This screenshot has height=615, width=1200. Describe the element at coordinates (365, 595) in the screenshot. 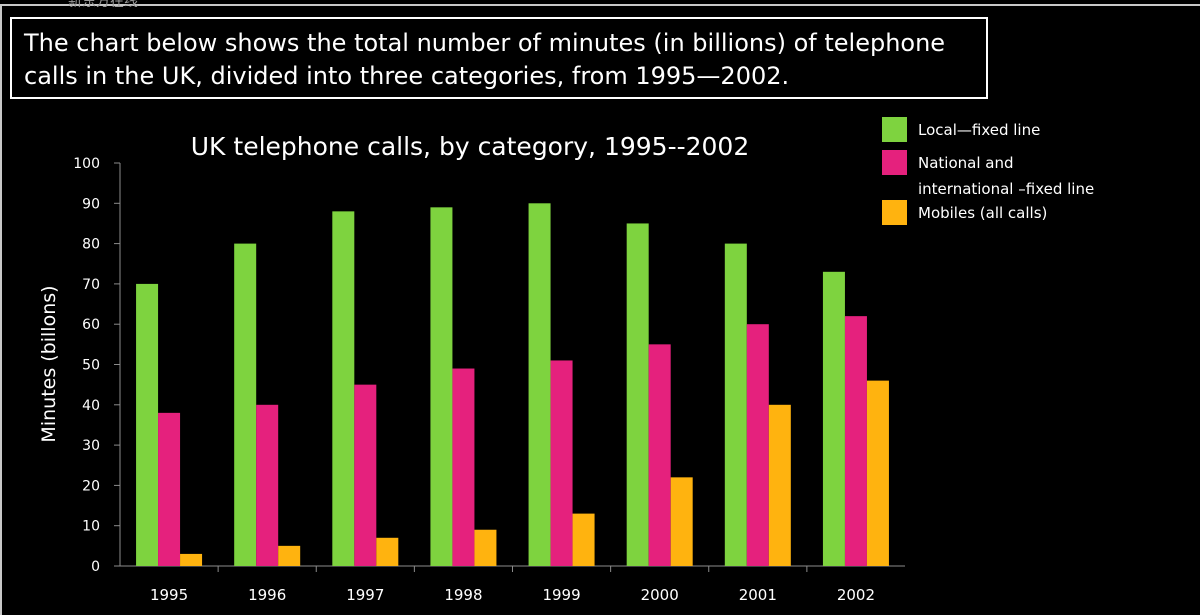

I see `x-tick-label: 1997` at that location.